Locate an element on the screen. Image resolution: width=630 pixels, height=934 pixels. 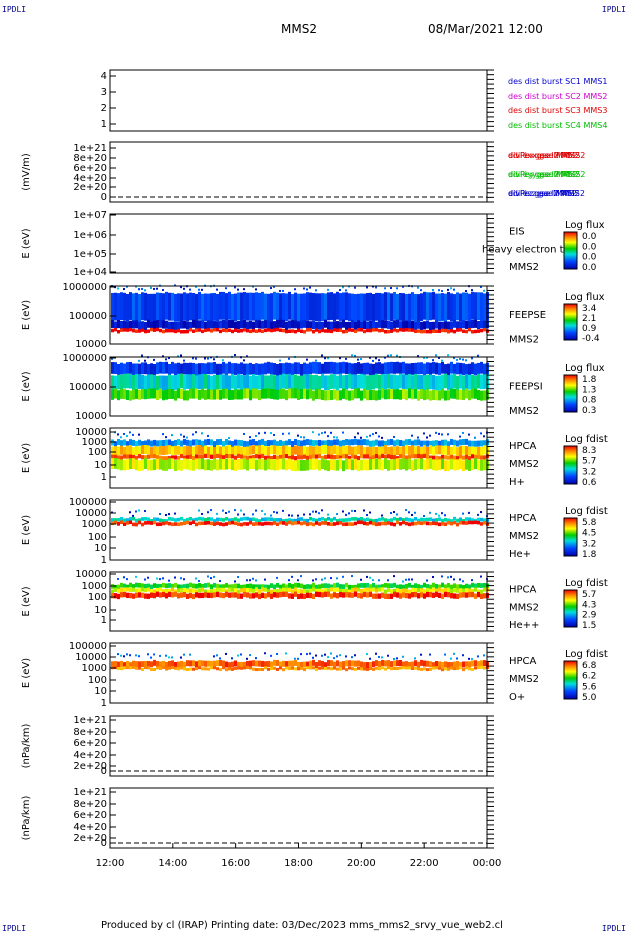
hpca-o-instrument-label: MMS2 is located at coordinates (524, 679).